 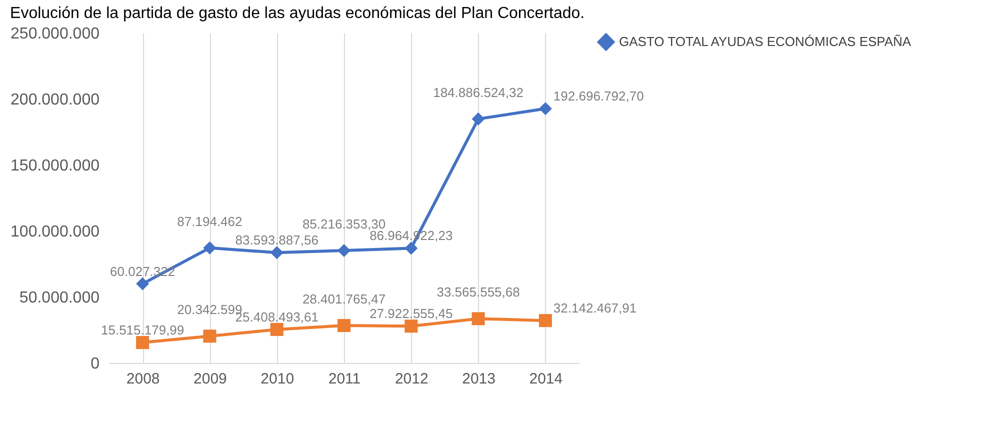 I want to click on x-tick-label: 2014, so click(x=546, y=379).